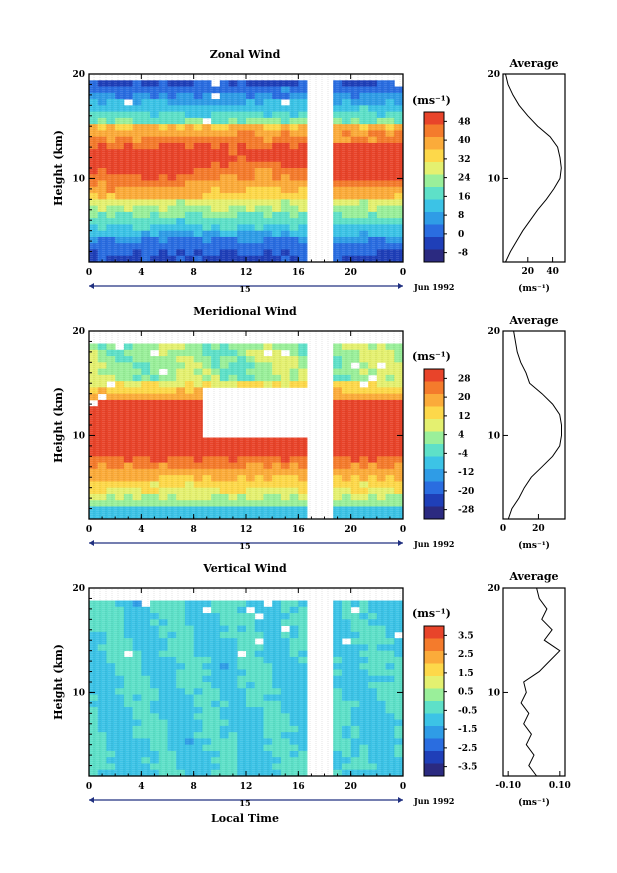  Describe the element at coordinates (246, 545) in the screenshot. I see `day-bar: 15` at that location.